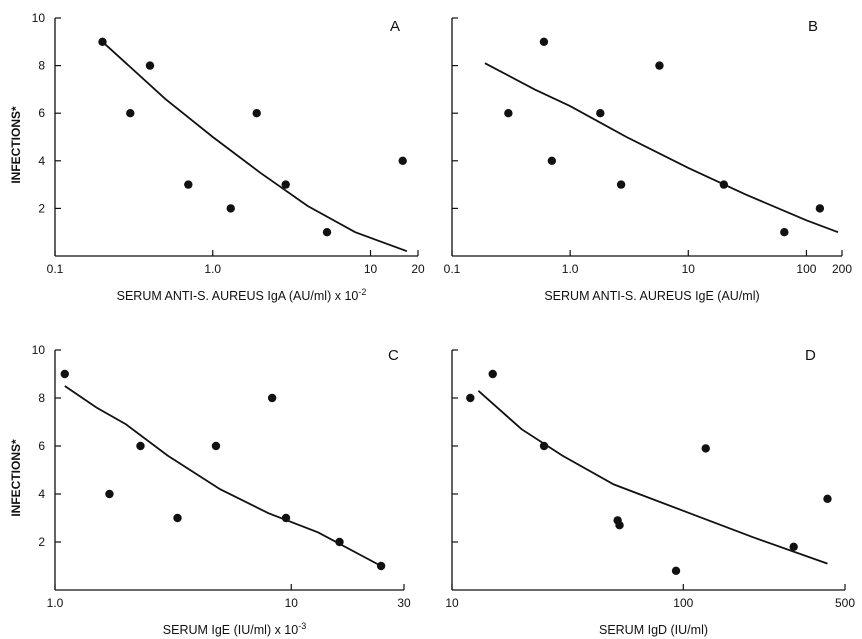 The width and height of the screenshot is (862, 639). I want to click on panel-letter: B, so click(813, 26).